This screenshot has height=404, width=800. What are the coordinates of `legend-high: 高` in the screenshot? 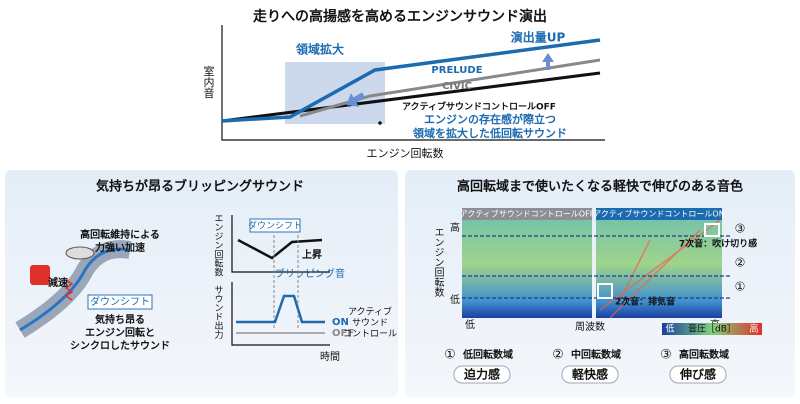 It's located at (753, 329).